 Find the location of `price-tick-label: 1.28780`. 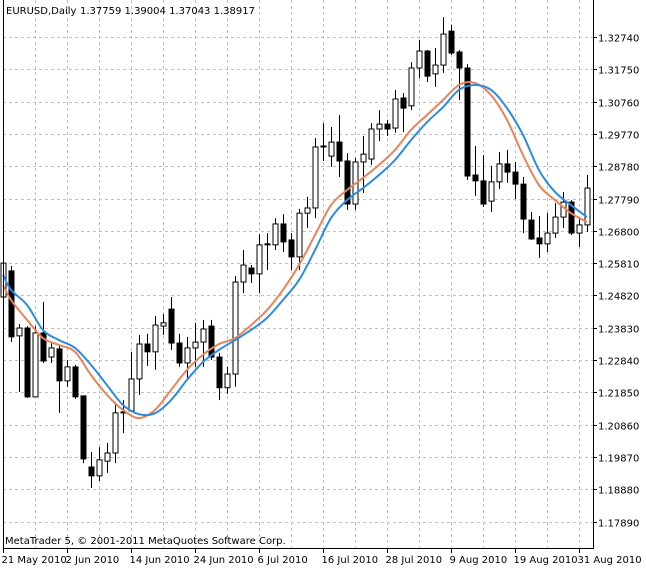

price-tick-label: 1.28780 is located at coordinates (618, 168).